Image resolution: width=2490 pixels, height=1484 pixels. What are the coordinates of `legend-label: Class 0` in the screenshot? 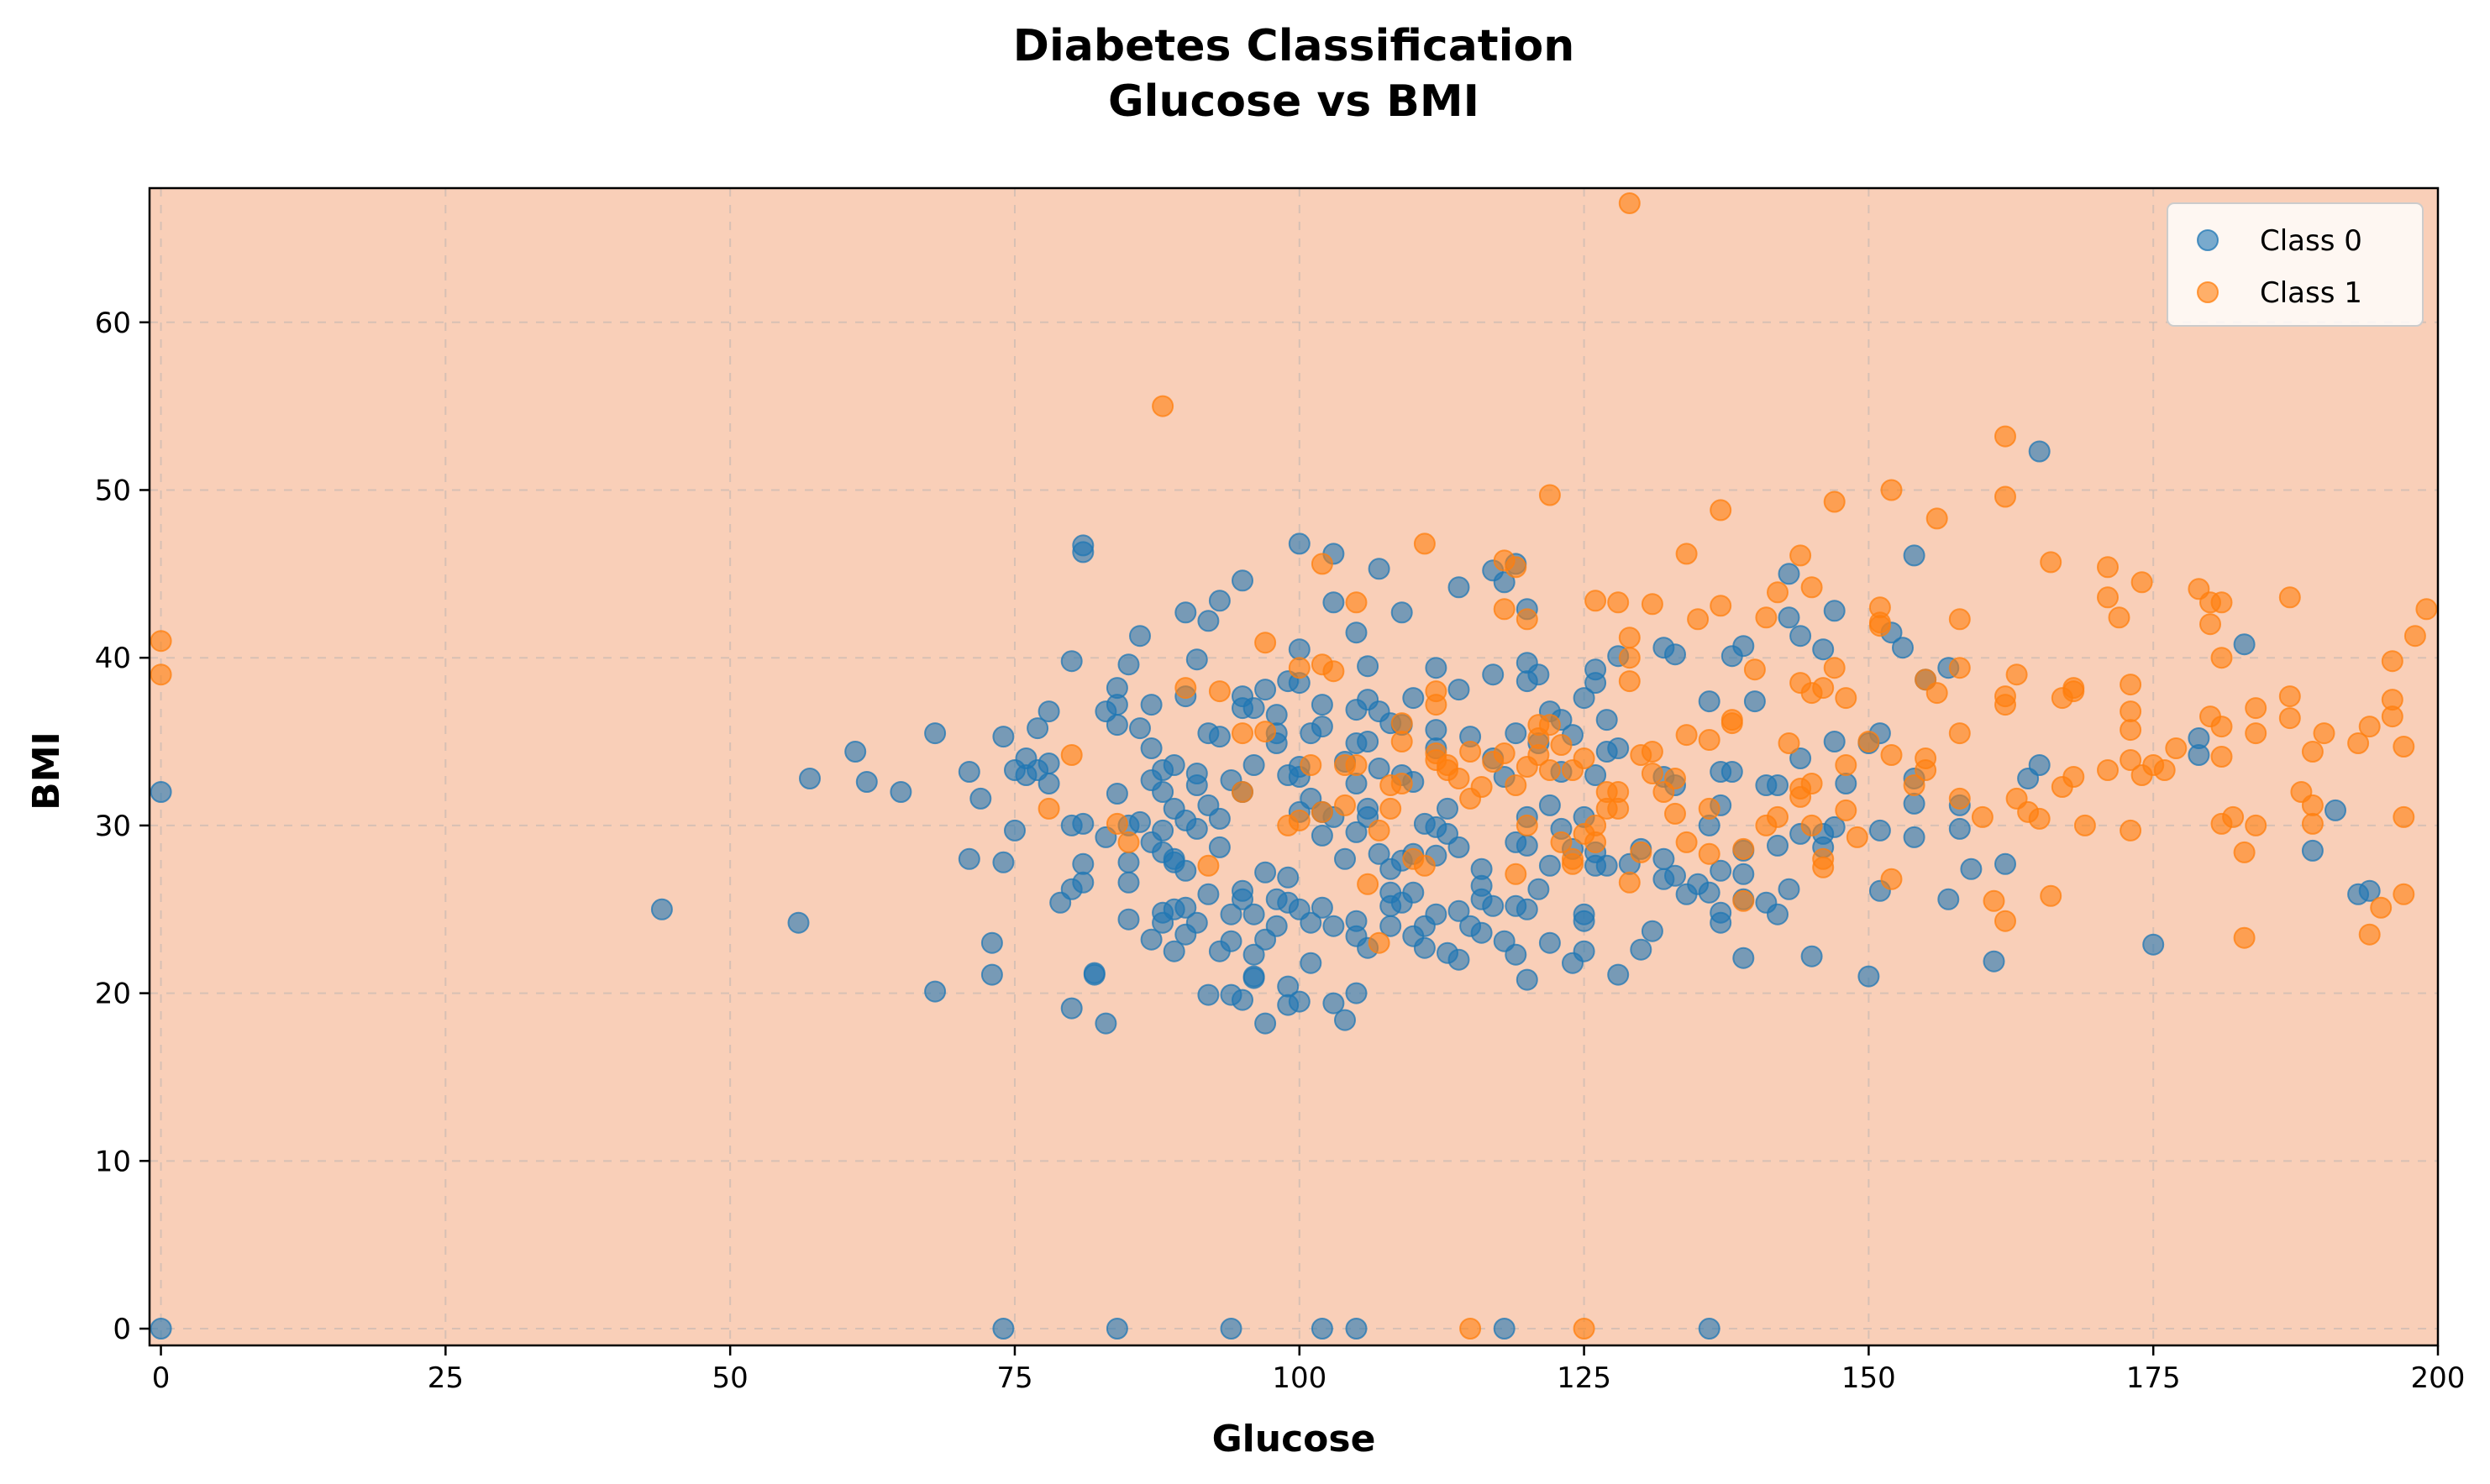 It's located at (2311, 241).